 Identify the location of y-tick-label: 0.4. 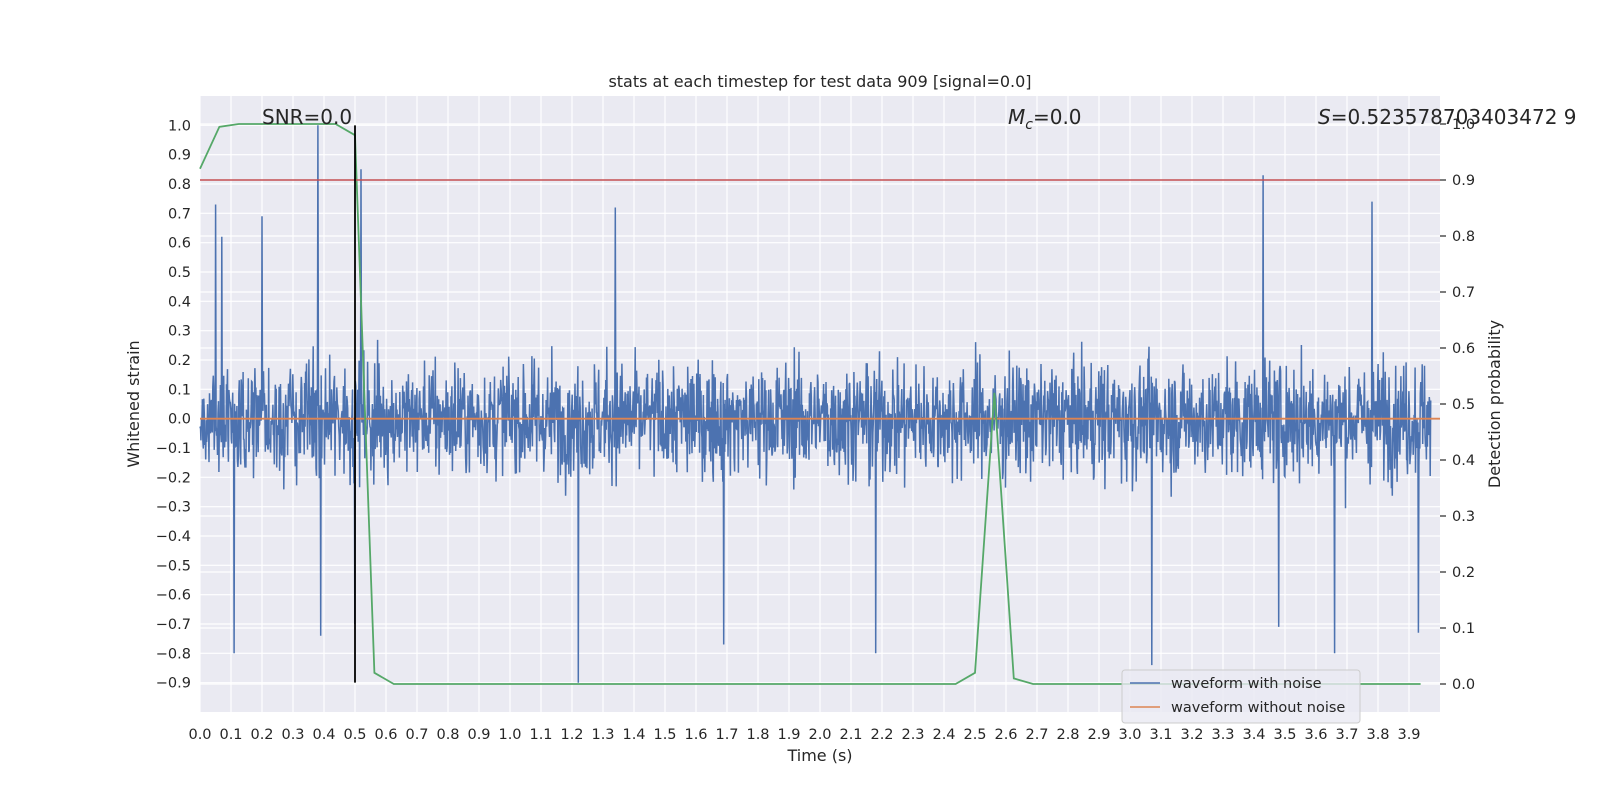
(179, 302).